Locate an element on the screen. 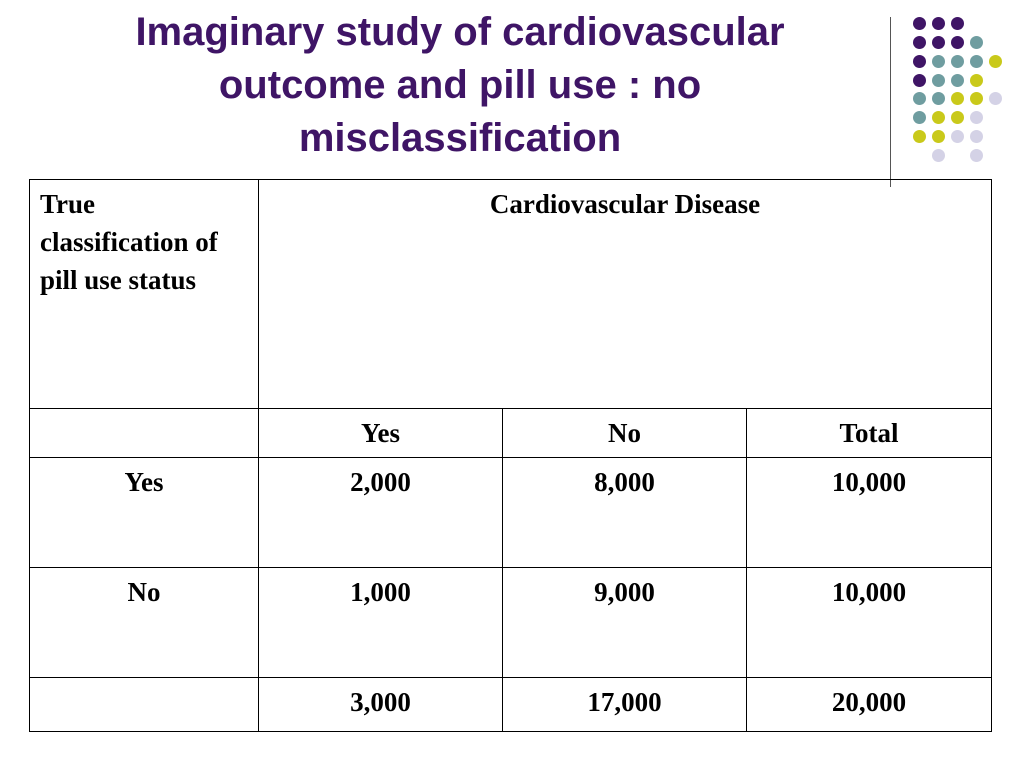 This screenshot has height=768, width=1024. column-header-total: Total is located at coordinates (869, 433).